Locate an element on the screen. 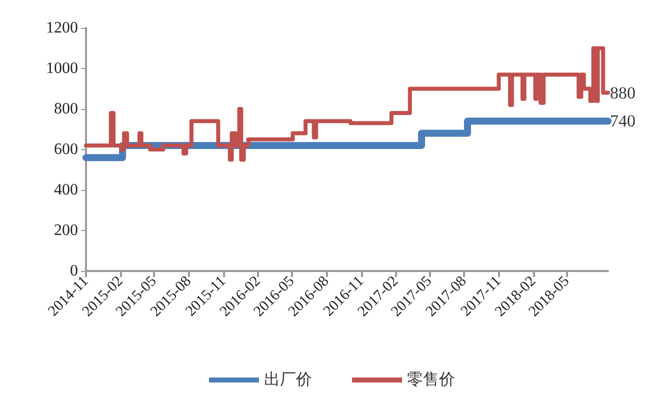  annotation: 740 is located at coordinates (623, 121).